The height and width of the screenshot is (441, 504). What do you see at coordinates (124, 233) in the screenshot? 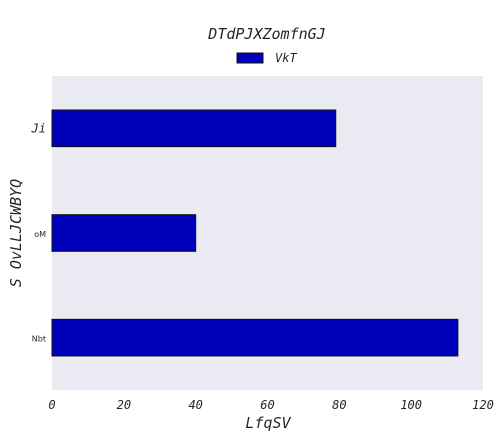
I see `bar-om` at bounding box center [124, 233].